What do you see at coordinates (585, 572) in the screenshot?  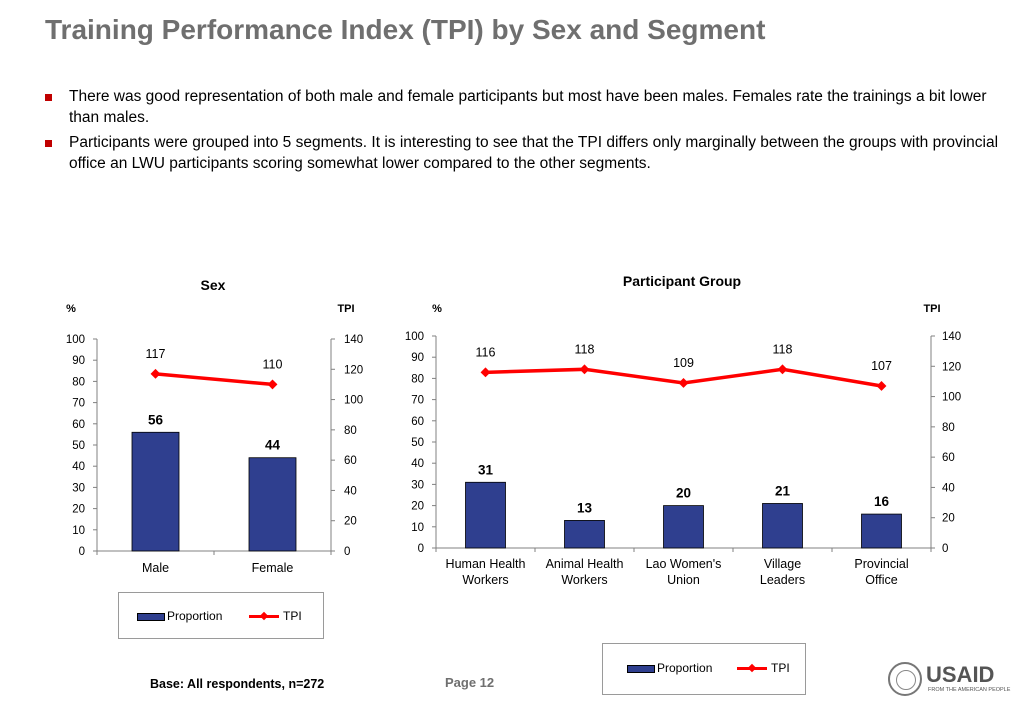 I see `category-label: Animal Health Workers` at bounding box center [585, 572].